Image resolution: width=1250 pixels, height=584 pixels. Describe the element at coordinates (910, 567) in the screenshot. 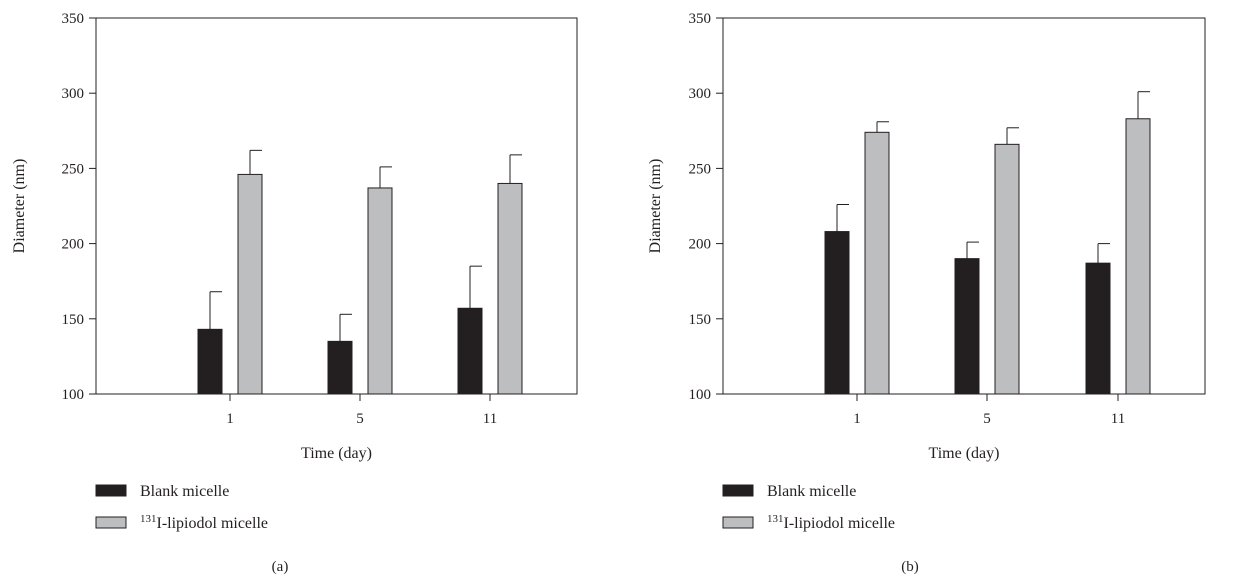

I see `panel-label: (b)` at that location.